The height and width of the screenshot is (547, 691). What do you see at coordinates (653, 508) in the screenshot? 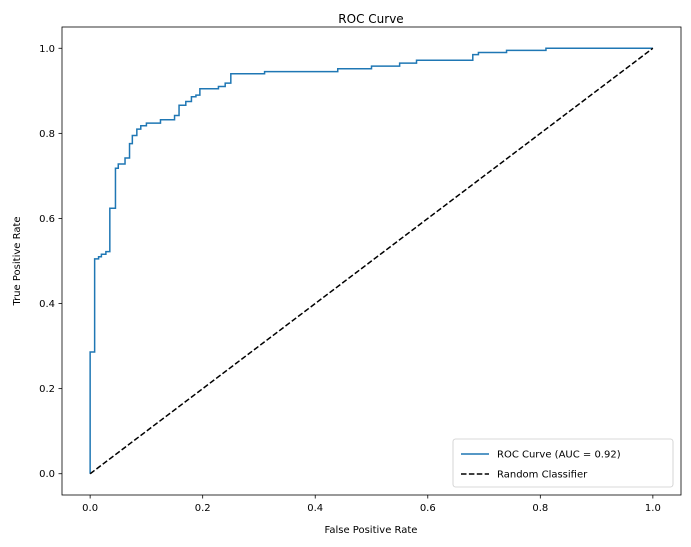
I see `x-tick-label: 1.0` at bounding box center [653, 508].